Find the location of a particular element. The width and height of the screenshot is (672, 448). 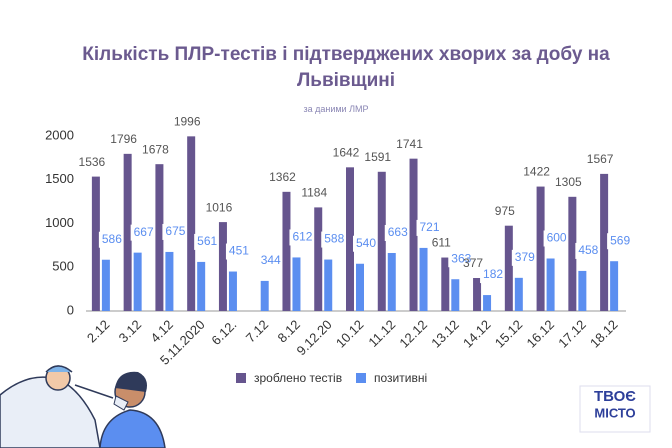

value-label: 561 is located at coordinates (207, 241).